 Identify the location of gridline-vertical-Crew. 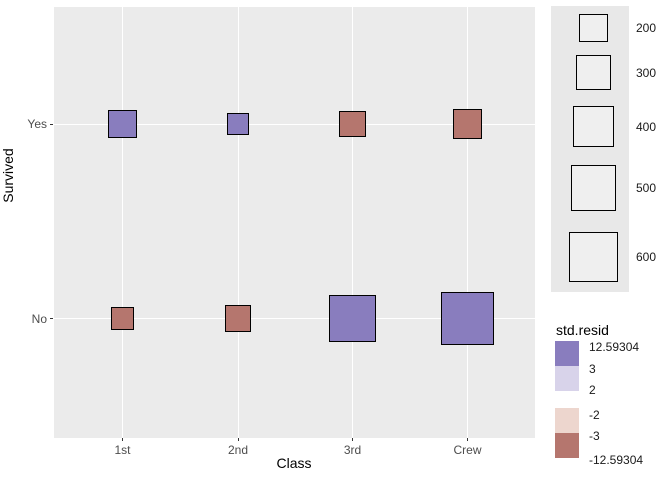
(467, 222).